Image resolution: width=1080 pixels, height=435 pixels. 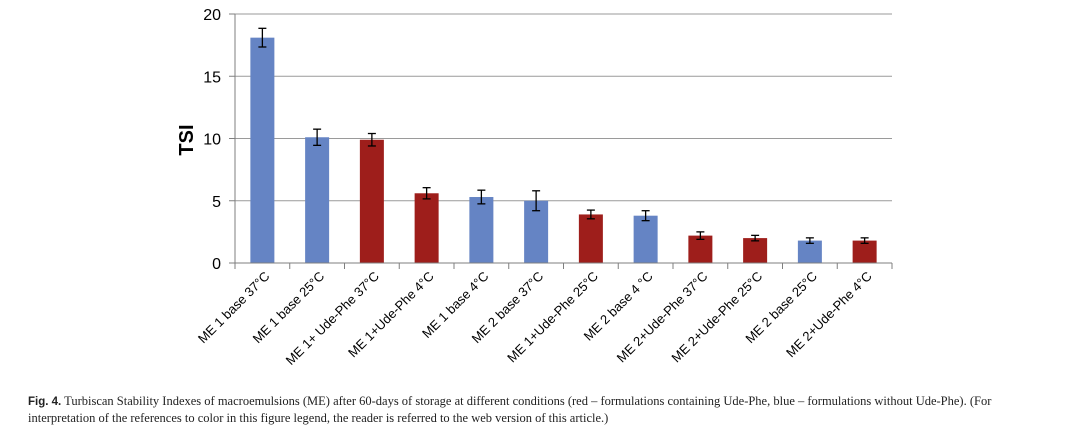 What do you see at coordinates (212, 77) in the screenshot?
I see `y-tick-label: 15` at bounding box center [212, 77].